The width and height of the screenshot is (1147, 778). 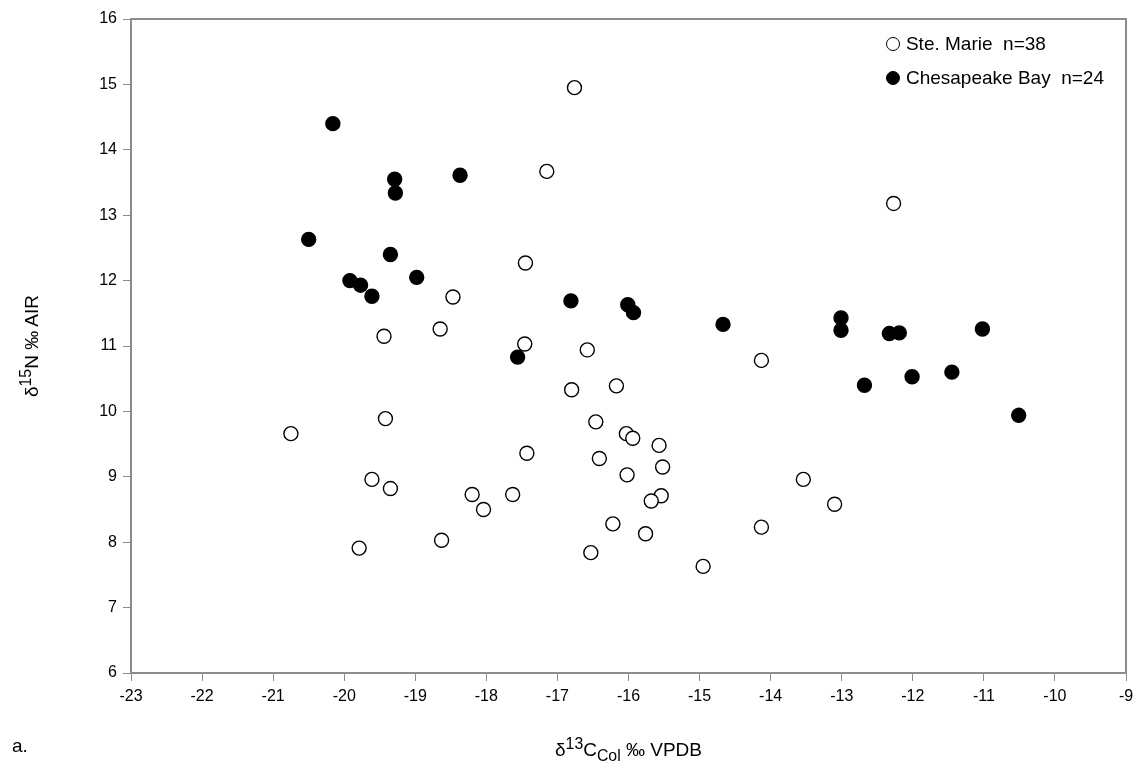 What do you see at coordinates (1126, 696) in the screenshot?
I see `x-tick-label: -9` at bounding box center [1126, 696].